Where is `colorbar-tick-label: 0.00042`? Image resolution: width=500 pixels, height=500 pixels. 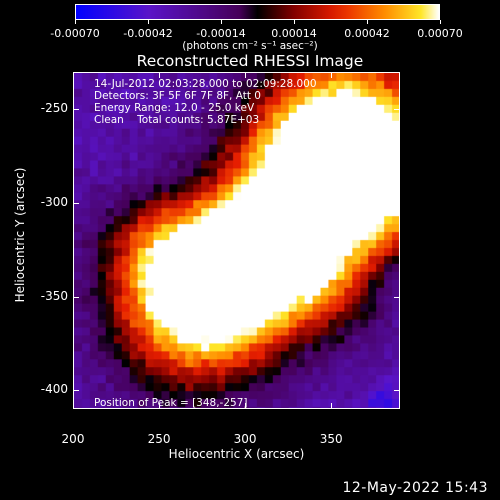 colorbar-tick-label: 0.00042 is located at coordinates (367, 33).